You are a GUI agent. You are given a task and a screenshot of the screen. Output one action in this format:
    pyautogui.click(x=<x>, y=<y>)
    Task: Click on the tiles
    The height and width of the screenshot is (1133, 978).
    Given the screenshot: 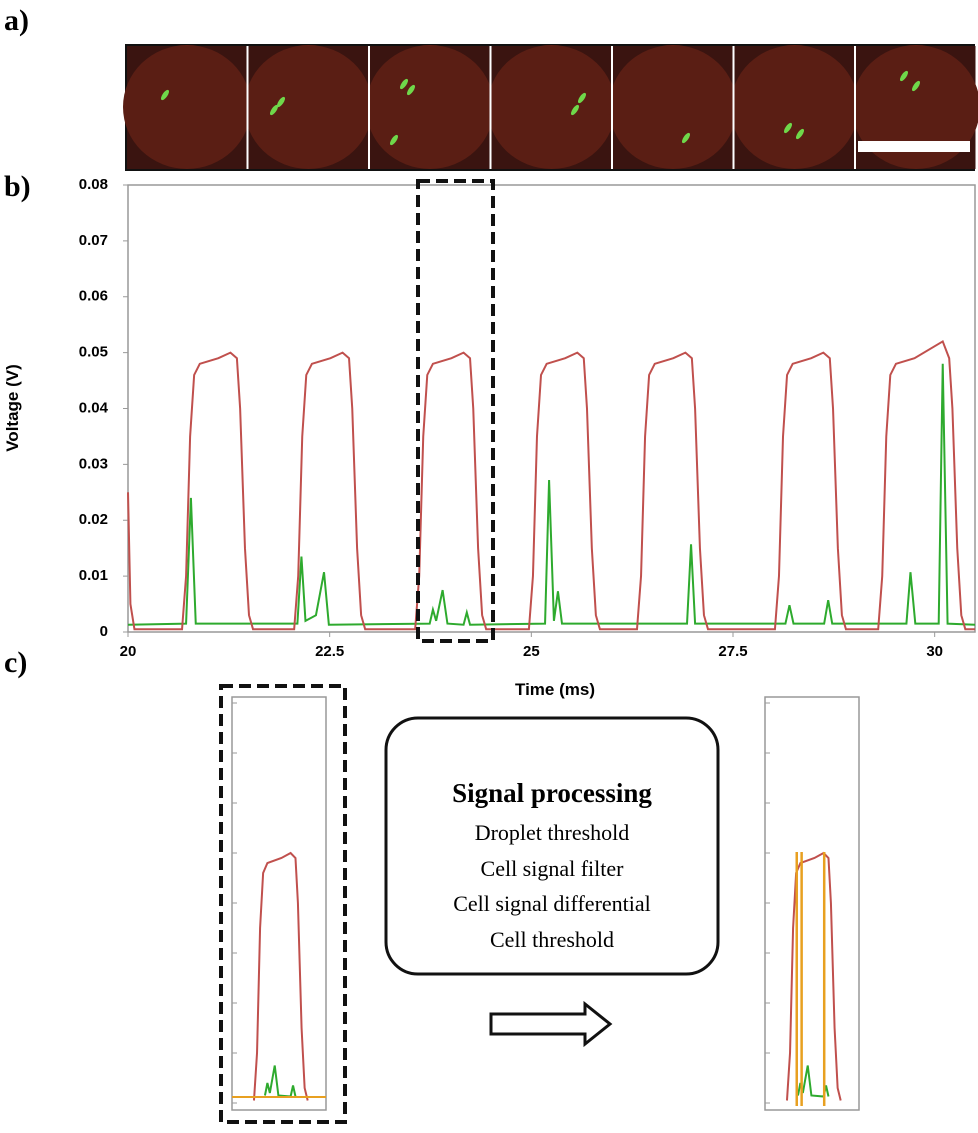 What is the action you would take?
    pyautogui.click(x=550, y=107)
    